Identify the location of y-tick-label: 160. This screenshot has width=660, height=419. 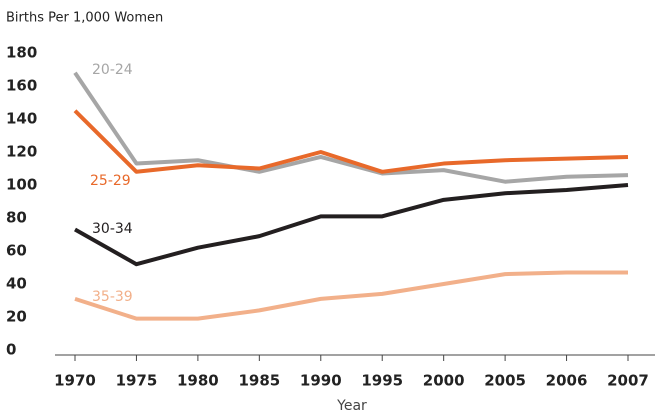
(21, 86).